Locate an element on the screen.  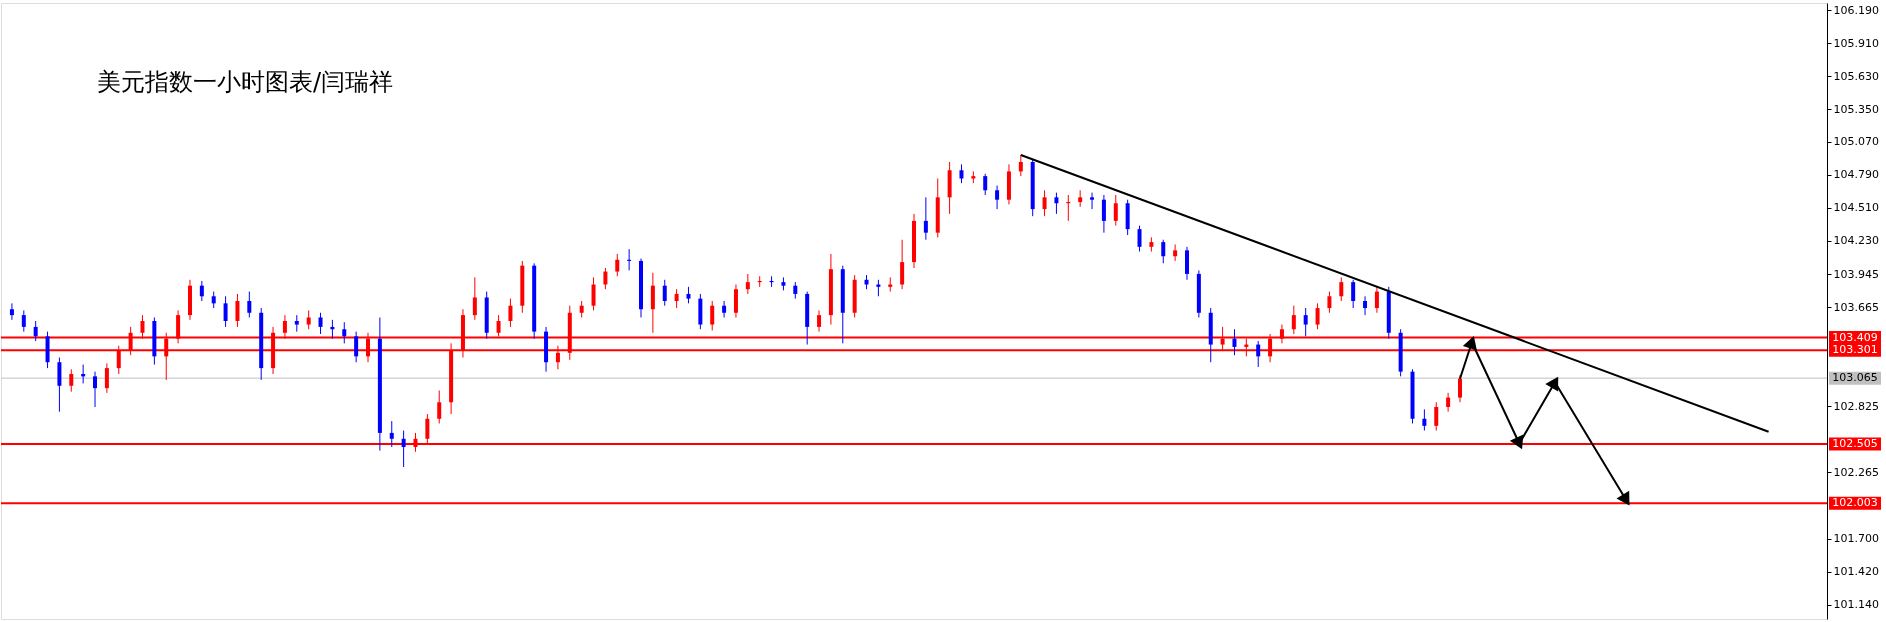
y-tick-label: 101.700 is located at coordinates (1856, 539).